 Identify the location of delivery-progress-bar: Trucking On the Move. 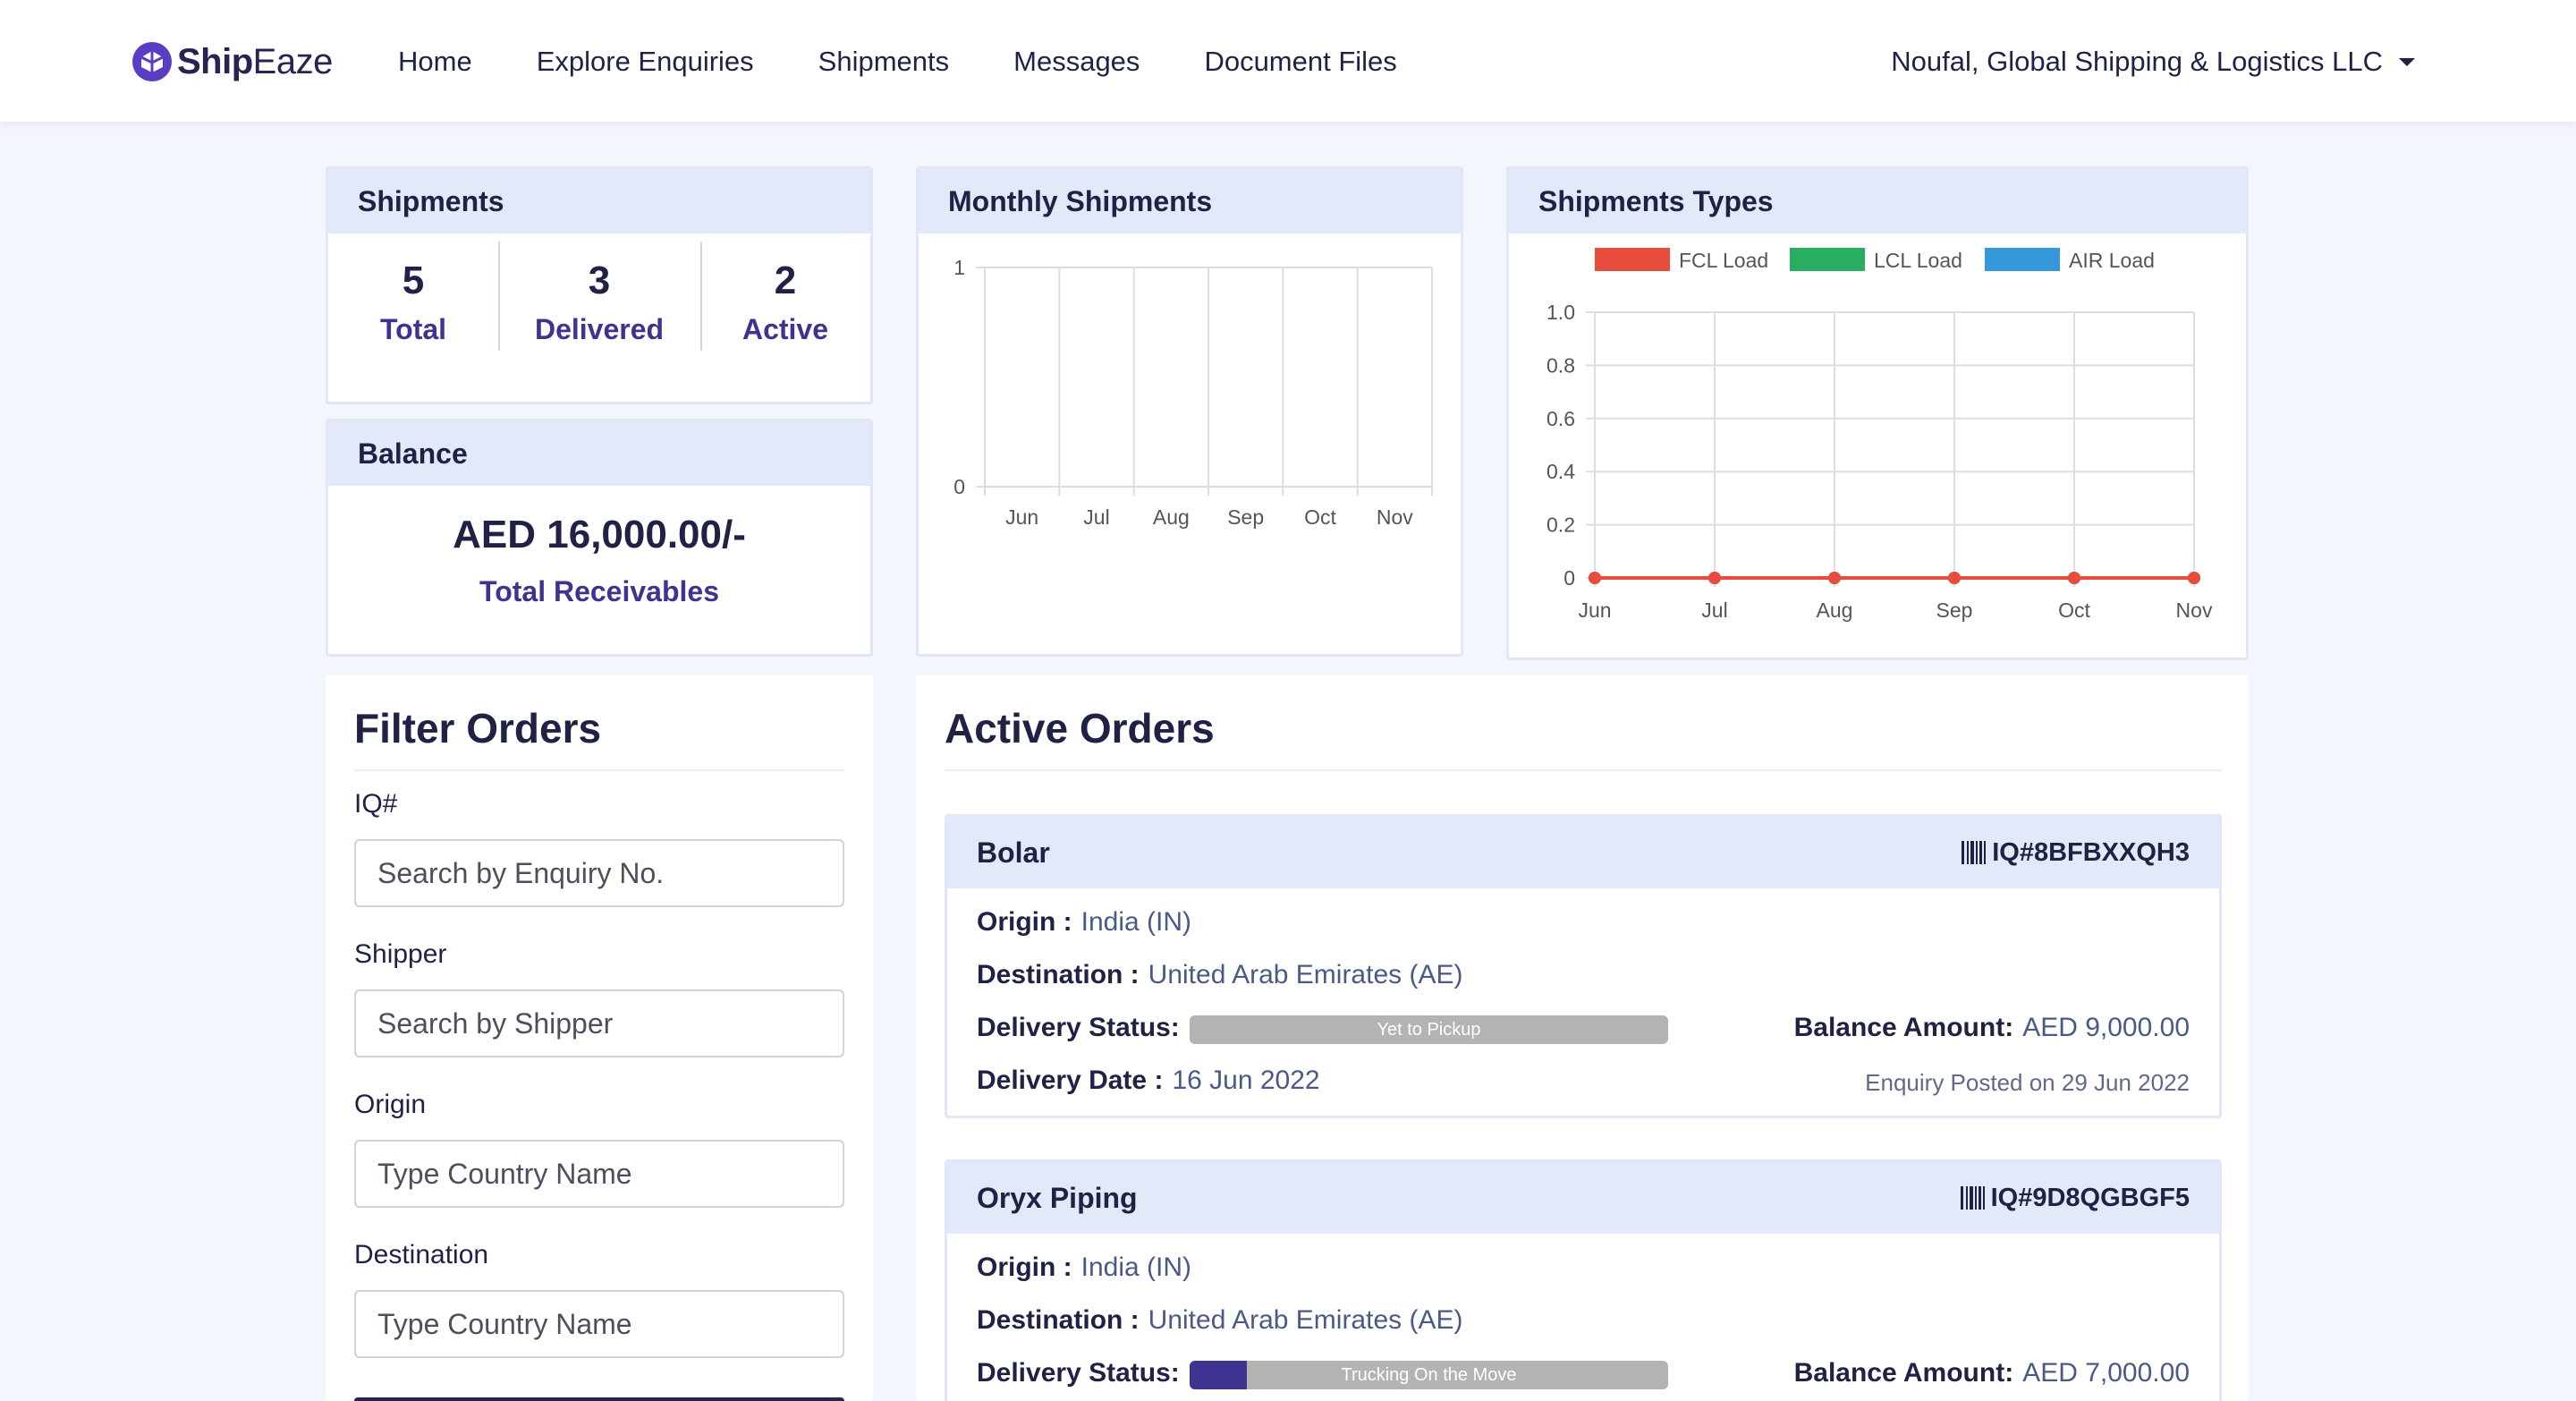
(1429, 1375).